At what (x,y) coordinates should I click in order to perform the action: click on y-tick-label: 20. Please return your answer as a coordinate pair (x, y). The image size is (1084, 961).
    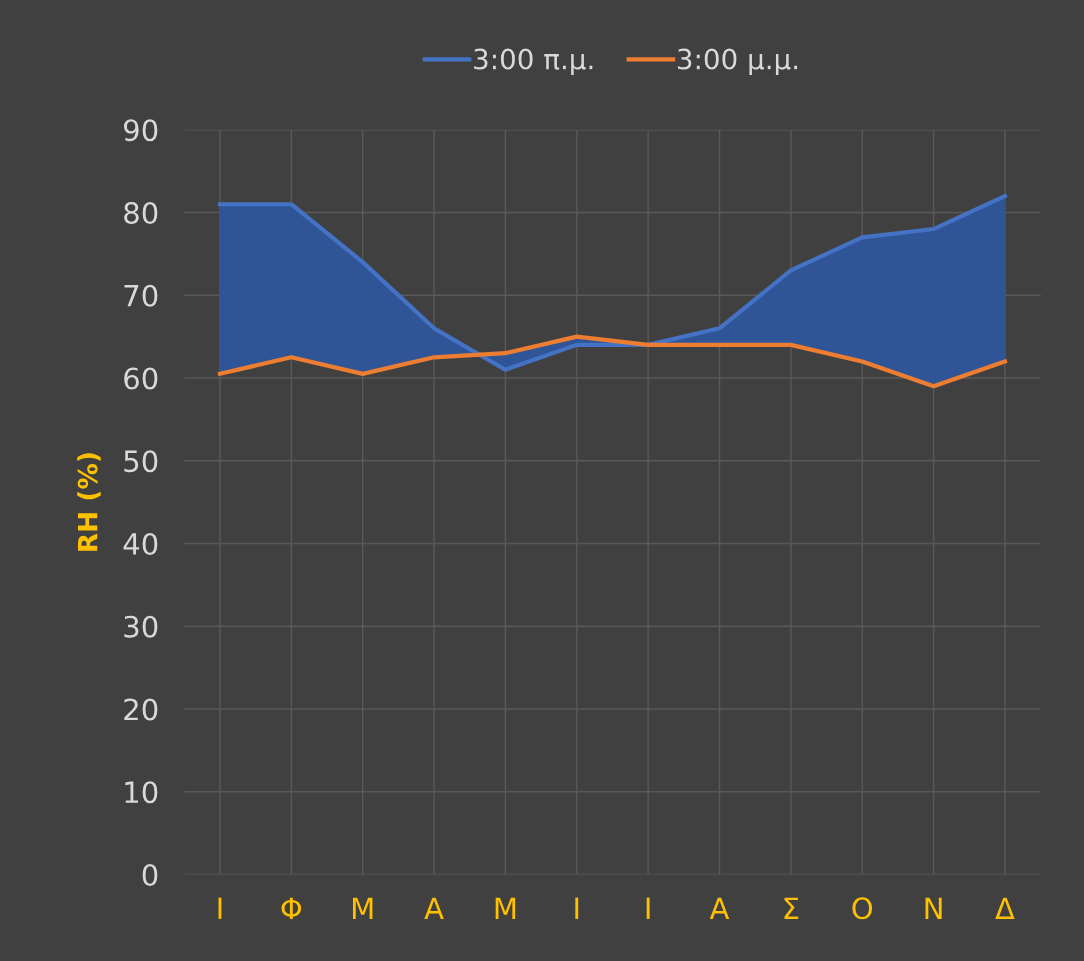
    Looking at the image, I should click on (141, 709).